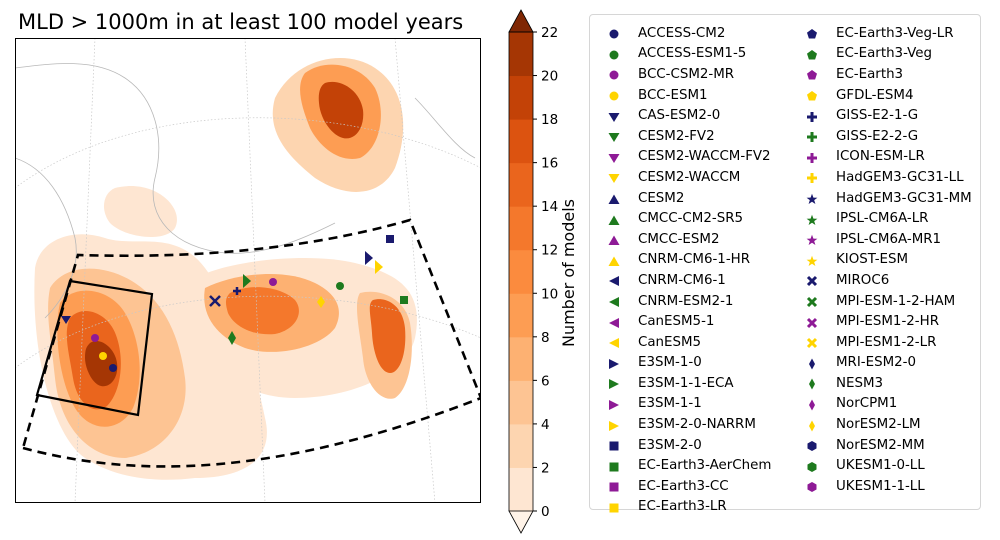 Image resolution: width=1000 pixels, height=540 pixels. What do you see at coordinates (904, 198) in the screenshot?
I see `legend-item-label: HadGEM3-GC31-MM` at bounding box center [904, 198].